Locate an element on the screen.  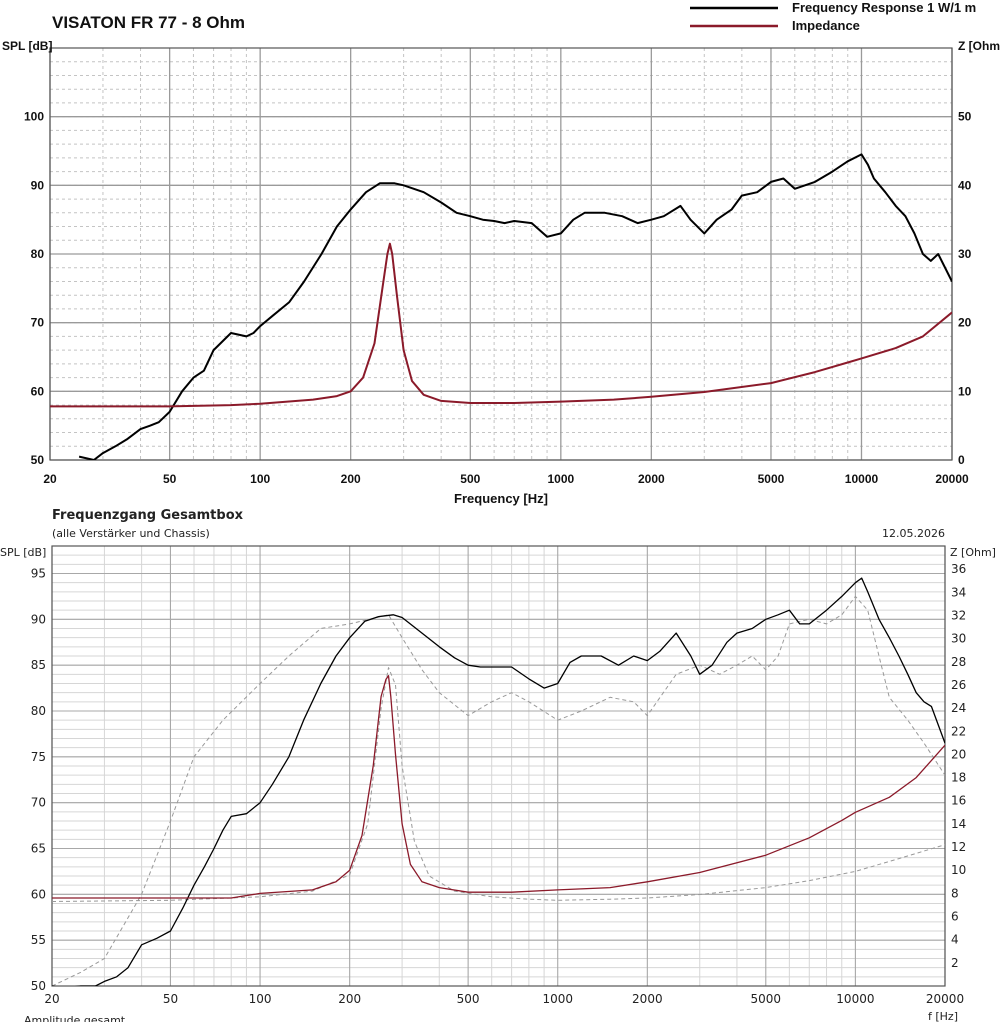
chart1-x-axis-label: Frequency [Hz] is located at coordinates (501, 498).